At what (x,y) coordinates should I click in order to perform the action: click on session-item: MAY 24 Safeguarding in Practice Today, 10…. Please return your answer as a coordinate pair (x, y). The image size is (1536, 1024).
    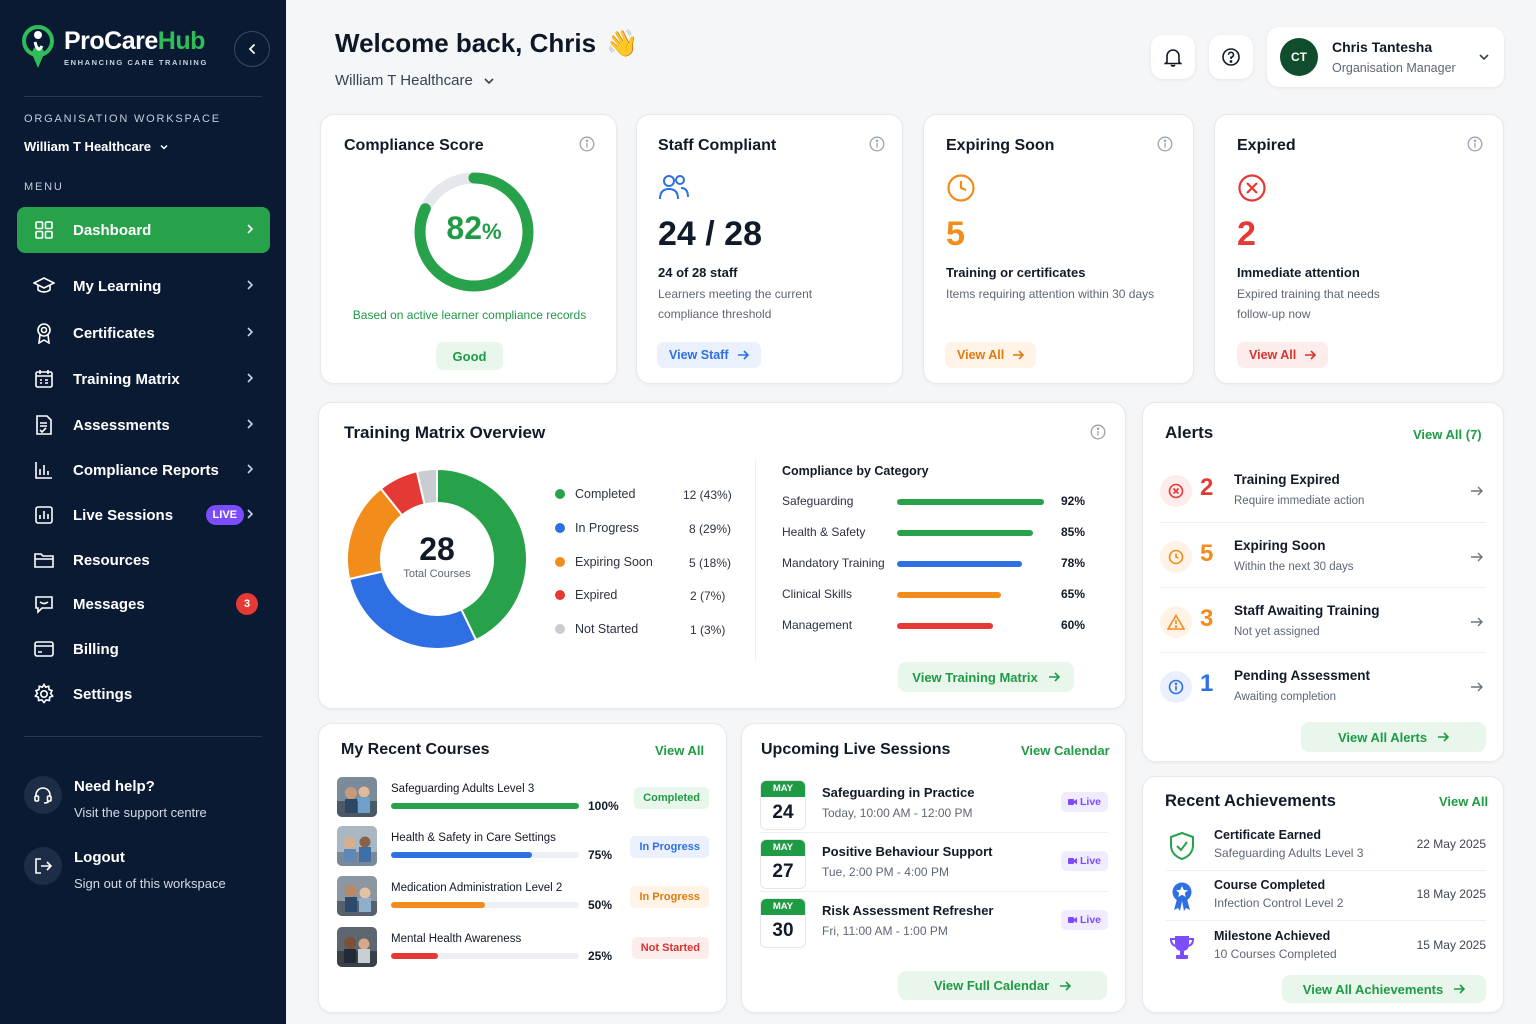
    Looking at the image, I should click on (934, 806).